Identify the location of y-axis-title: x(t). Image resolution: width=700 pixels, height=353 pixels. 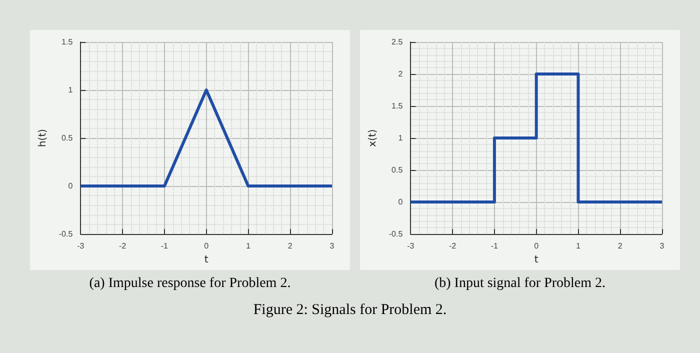
(373, 138).